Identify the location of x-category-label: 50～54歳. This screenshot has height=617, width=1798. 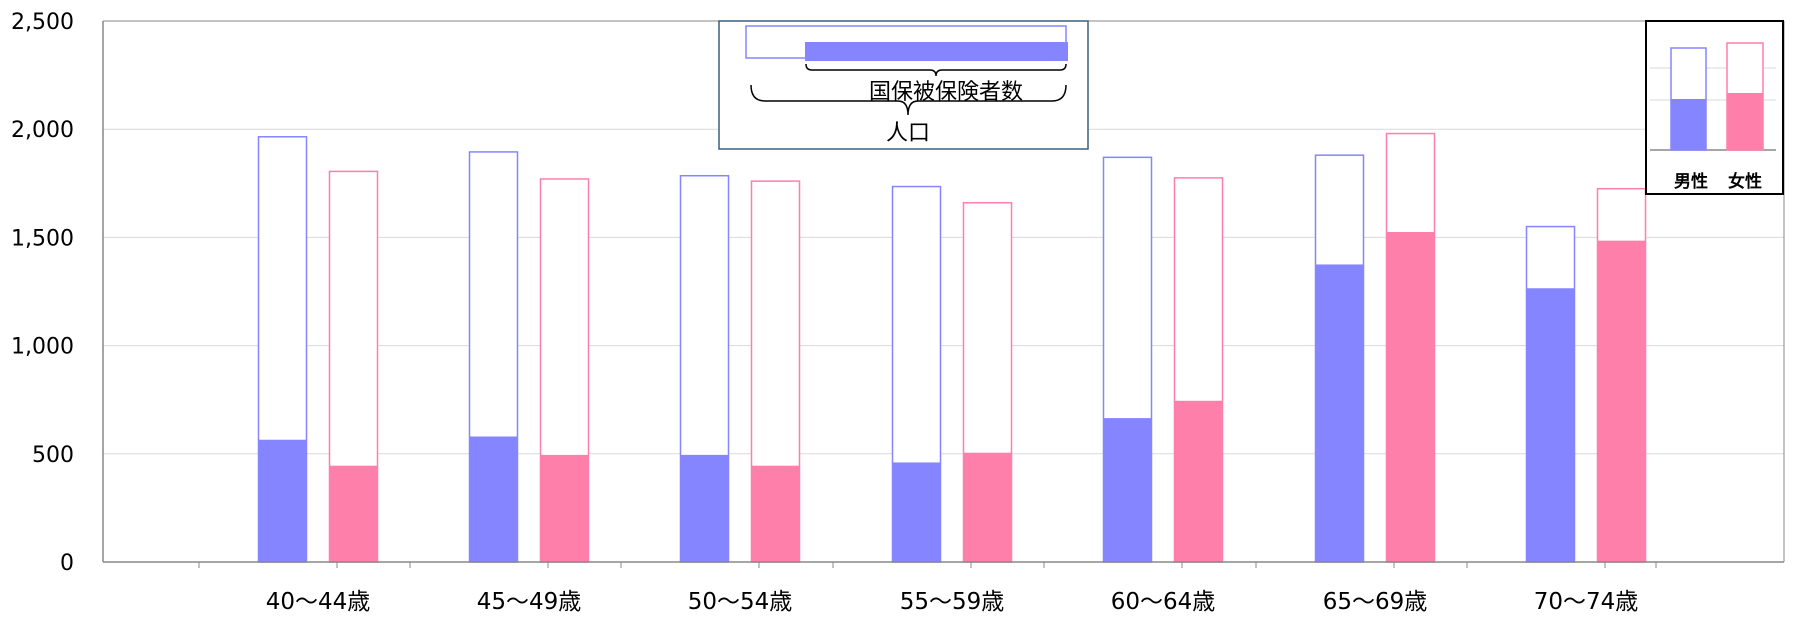
(740, 602).